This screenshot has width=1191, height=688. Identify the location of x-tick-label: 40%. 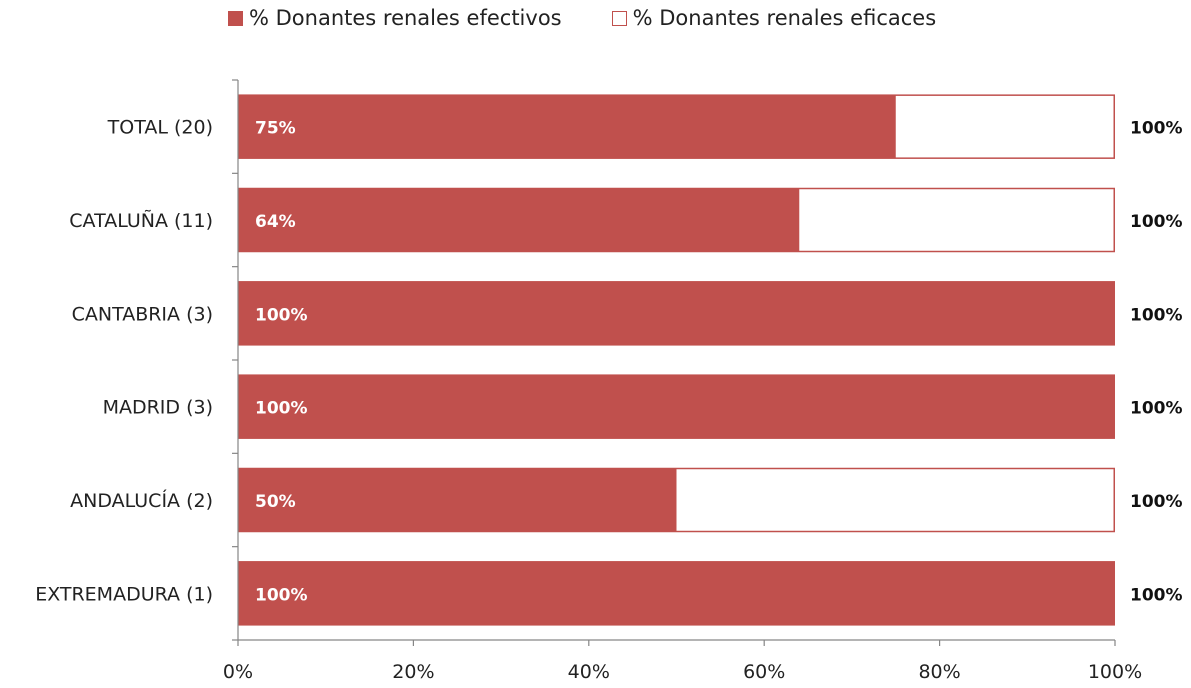
(589, 672).